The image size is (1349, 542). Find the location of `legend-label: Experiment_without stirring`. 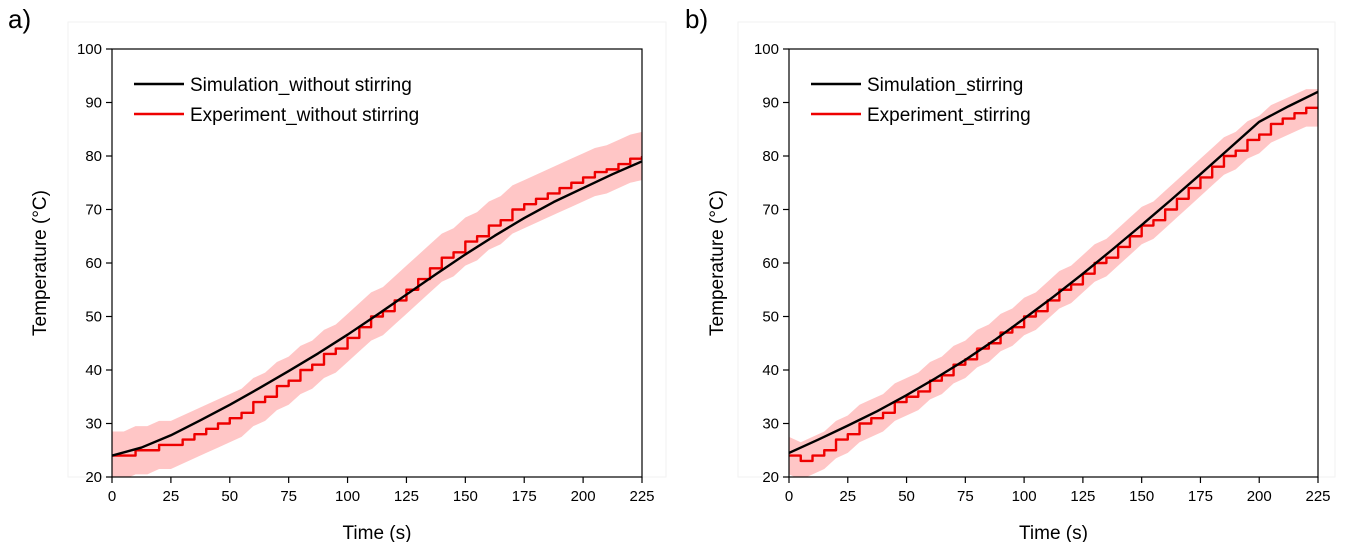

legend-label: Experiment_without stirring is located at coordinates (304, 115).